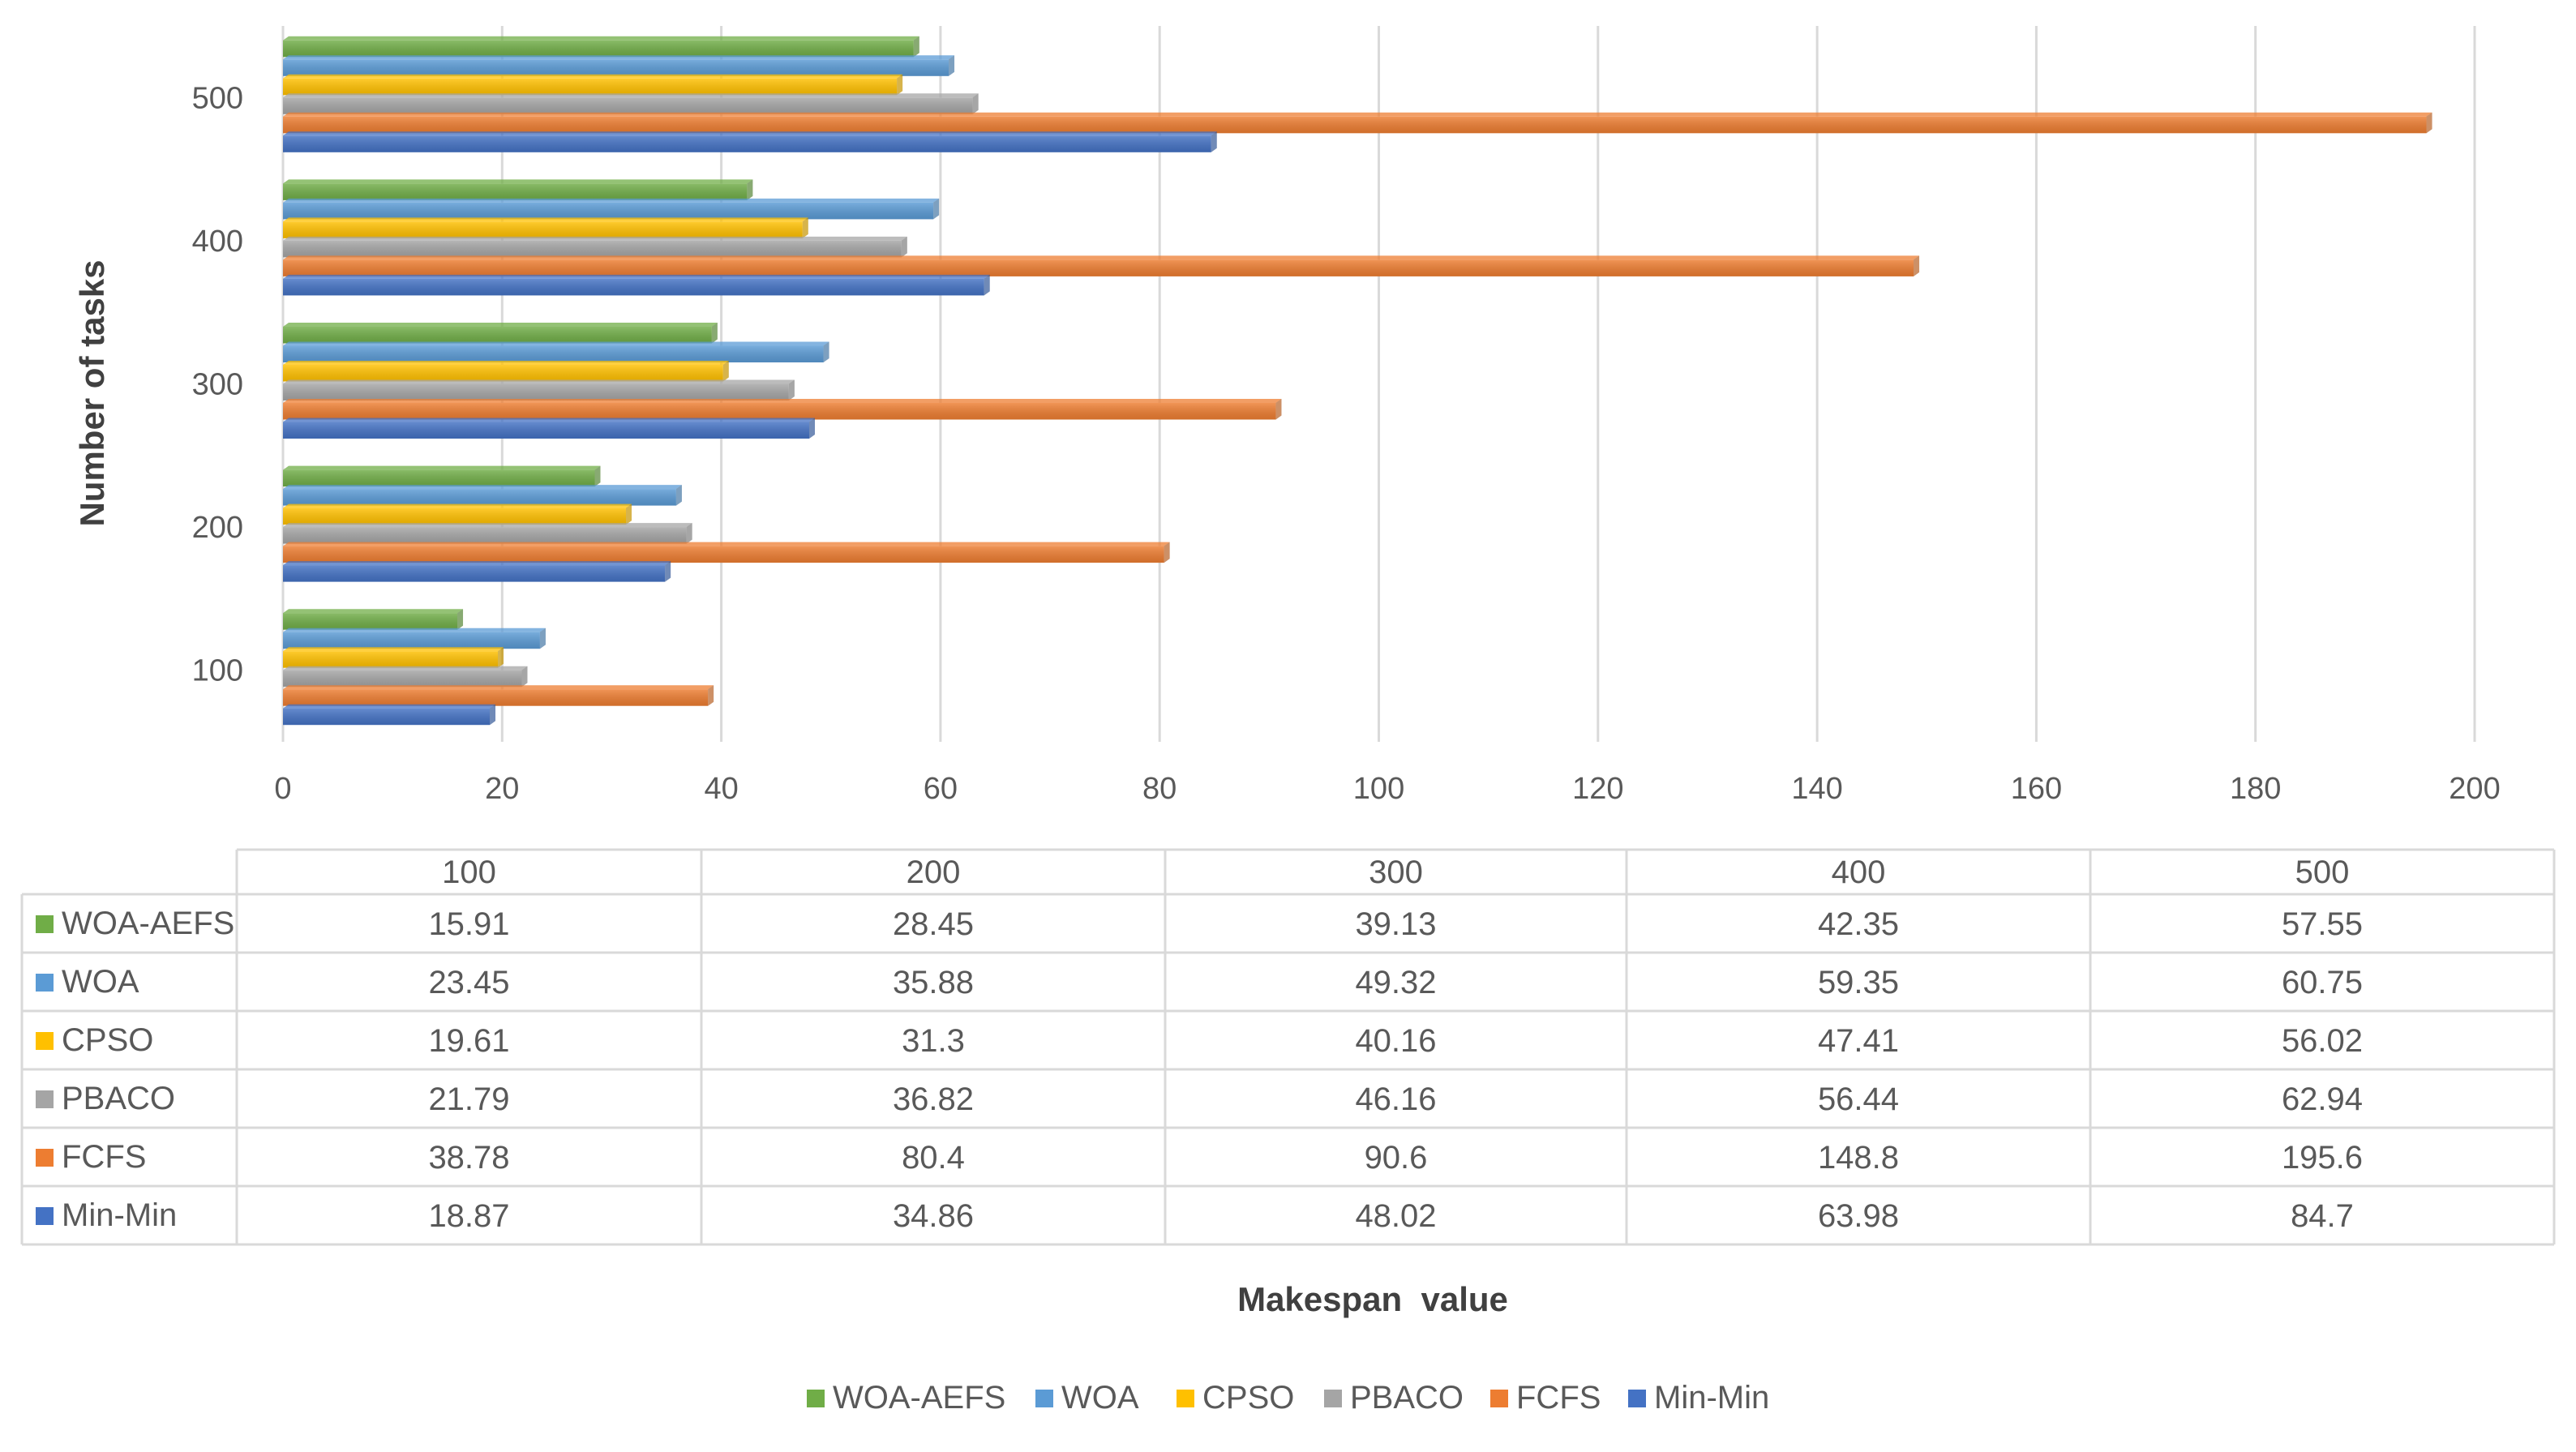  Describe the element at coordinates (1407, 1398) in the screenshot. I see `legend-label: PBACO` at that location.